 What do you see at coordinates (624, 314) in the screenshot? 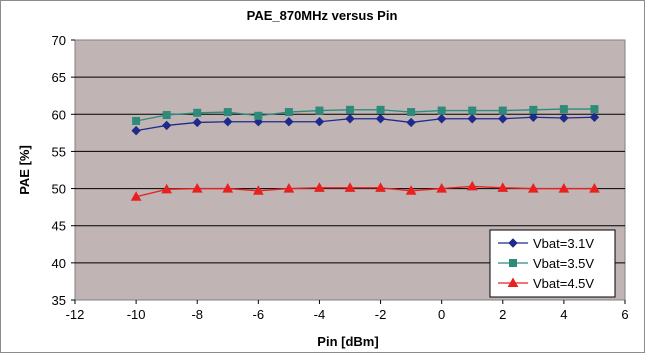
I see `x-tick-label: 6` at bounding box center [624, 314].